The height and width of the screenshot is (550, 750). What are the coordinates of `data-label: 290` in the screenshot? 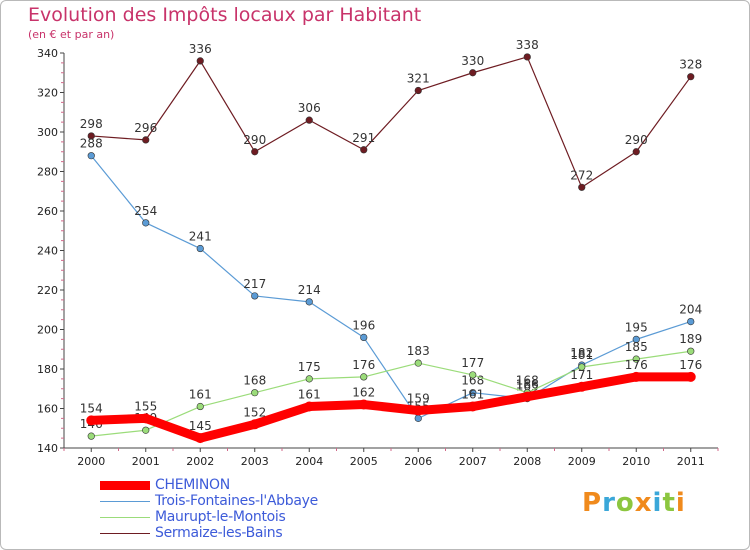 It's located at (254, 140).